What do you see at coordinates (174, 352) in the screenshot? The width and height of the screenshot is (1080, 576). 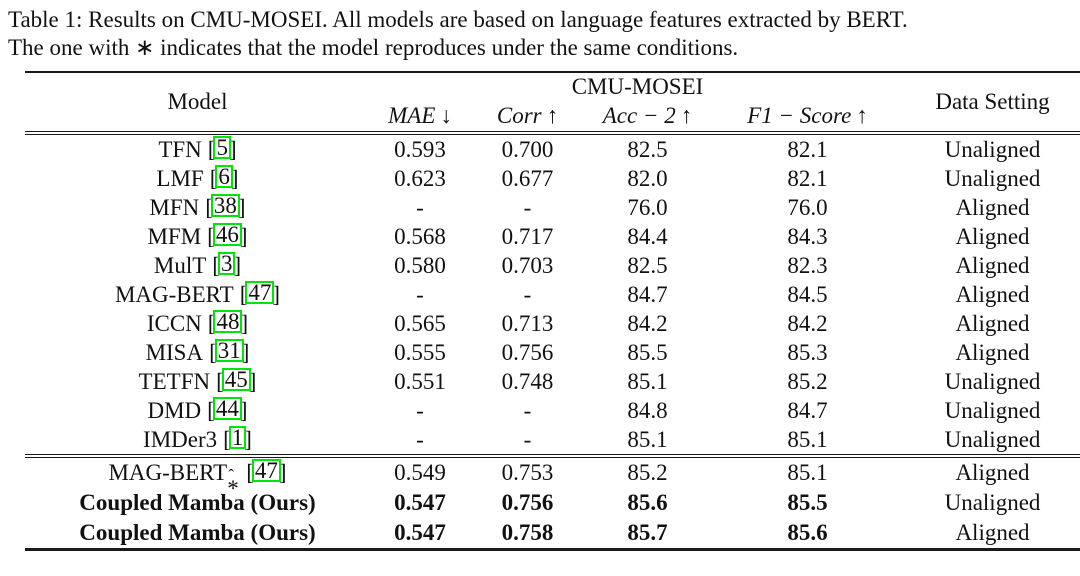 I see `model-name: MISA` at bounding box center [174, 352].